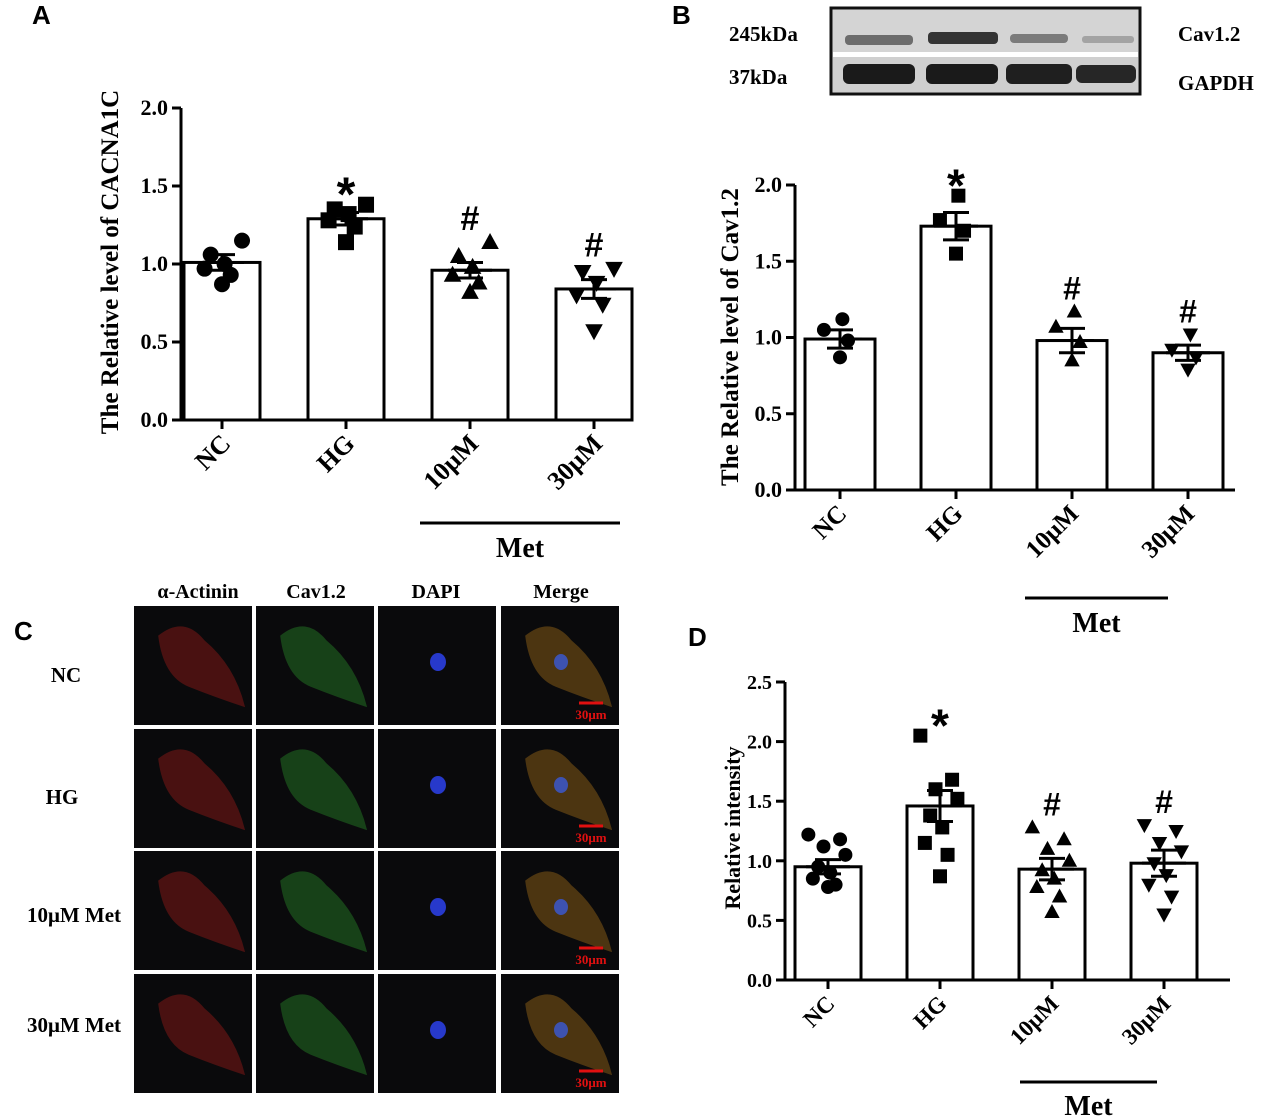 The image size is (1279, 1120). What do you see at coordinates (879, 74) in the screenshot?
I see `gapdh-band-nc` at bounding box center [879, 74].